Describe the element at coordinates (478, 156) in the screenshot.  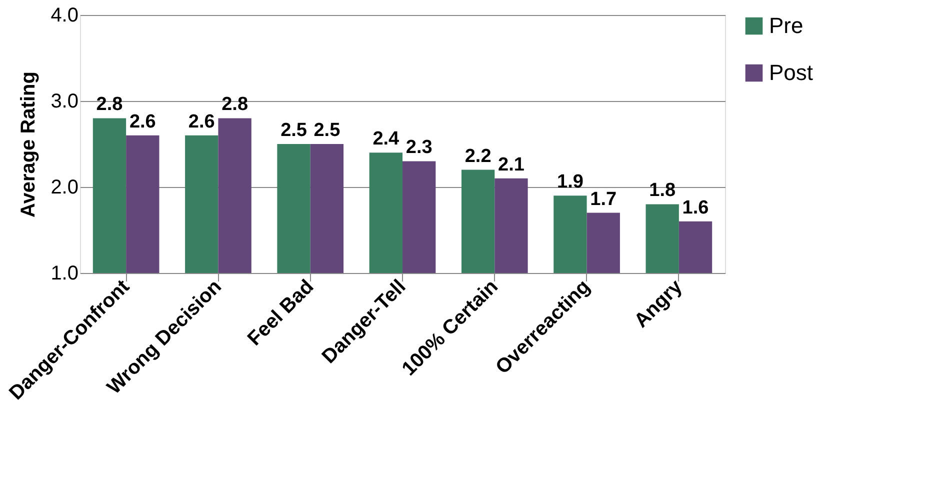
I see `data-label: 2.2` at that location.